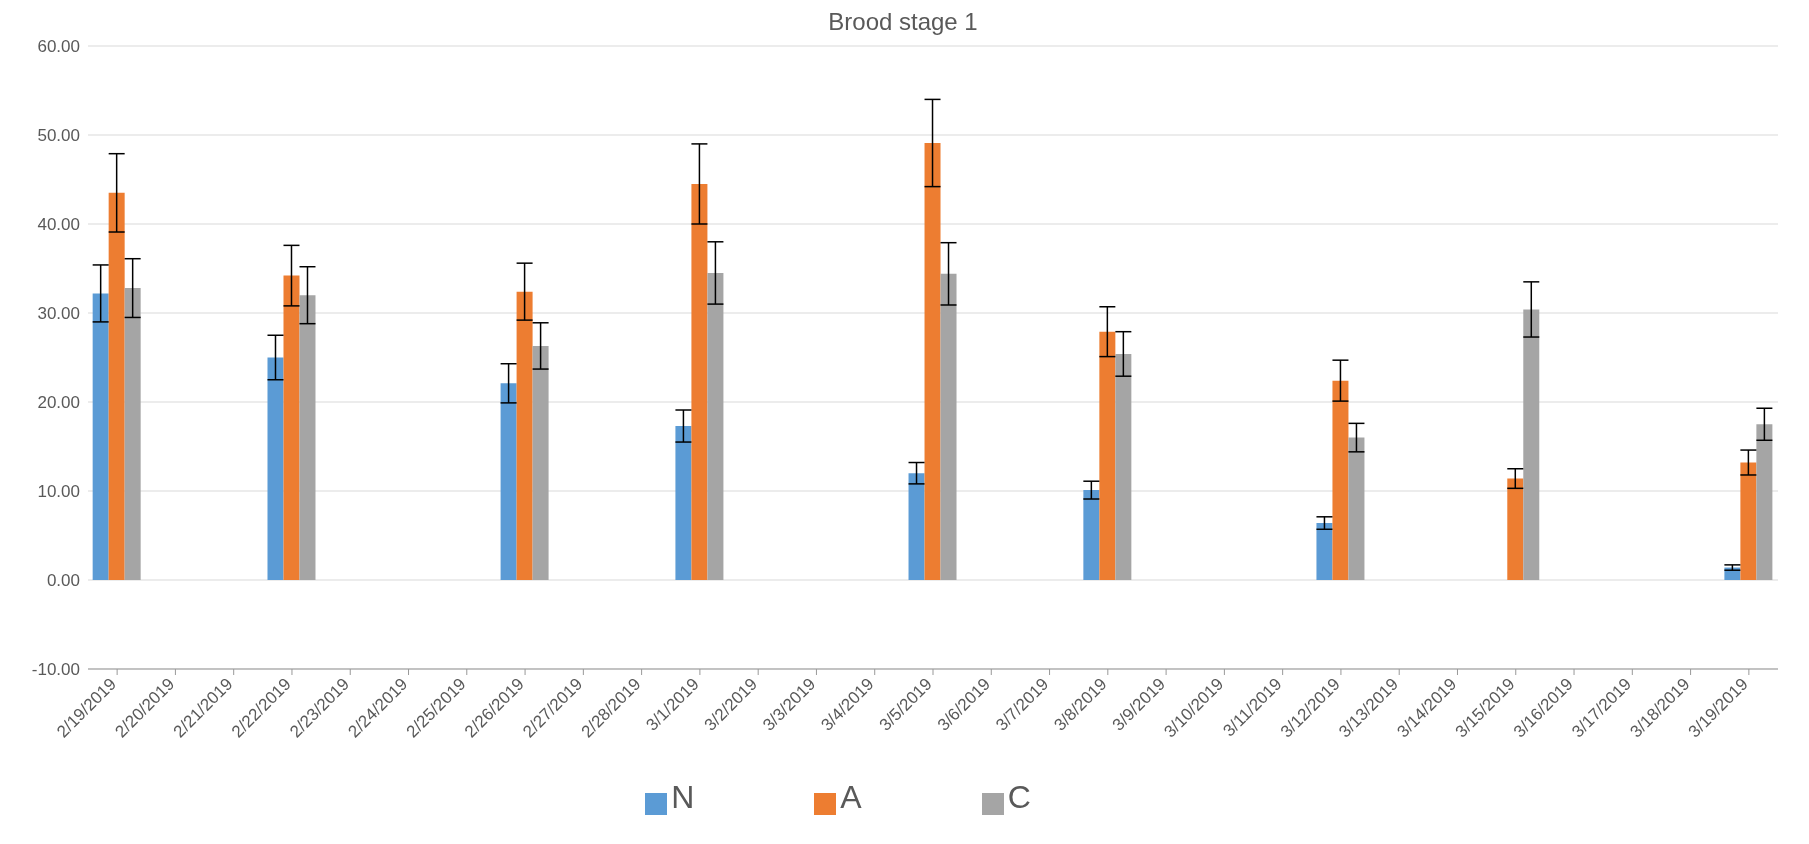  What do you see at coordinates (55, 670) in the screenshot?
I see `y-tick-label: -10.00` at bounding box center [55, 670].